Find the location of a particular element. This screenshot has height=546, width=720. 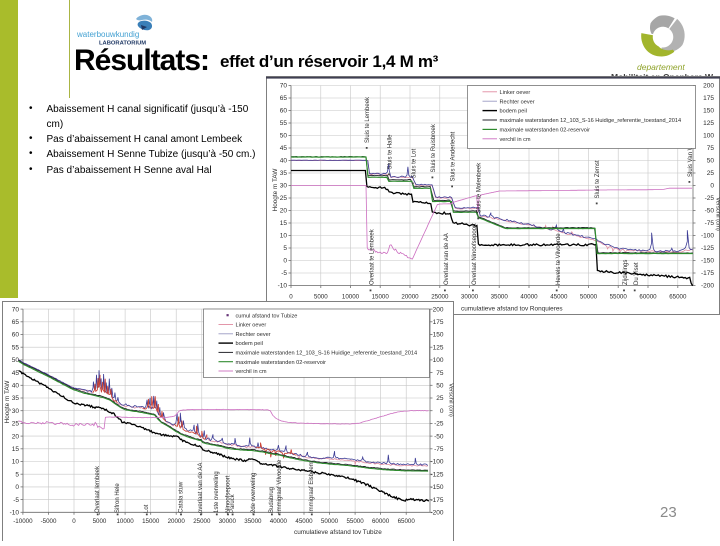

svg-text: -5 is located at coordinates (16, 499).